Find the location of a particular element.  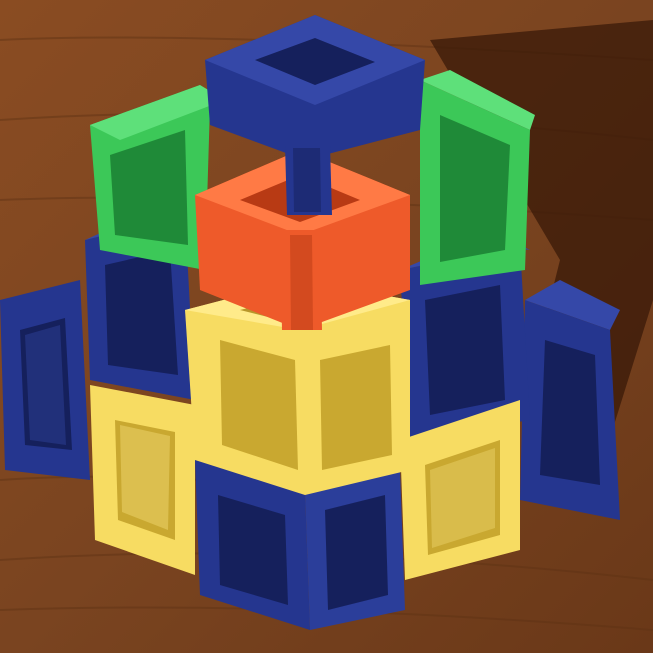

cube-yellow-center is located at coordinates (297, 387).